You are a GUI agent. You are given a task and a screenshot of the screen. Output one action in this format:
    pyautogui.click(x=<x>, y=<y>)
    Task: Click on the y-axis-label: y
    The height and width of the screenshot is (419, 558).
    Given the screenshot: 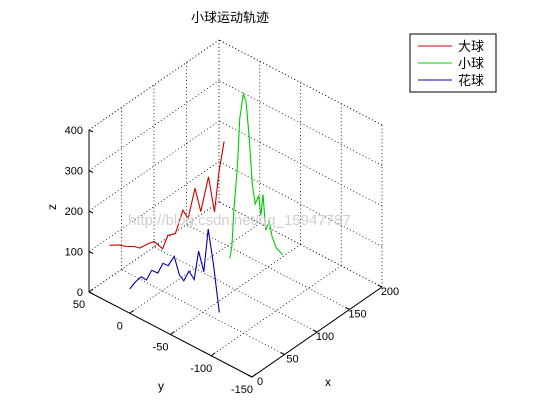 What is the action you would take?
    pyautogui.click(x=161, y=386)
    